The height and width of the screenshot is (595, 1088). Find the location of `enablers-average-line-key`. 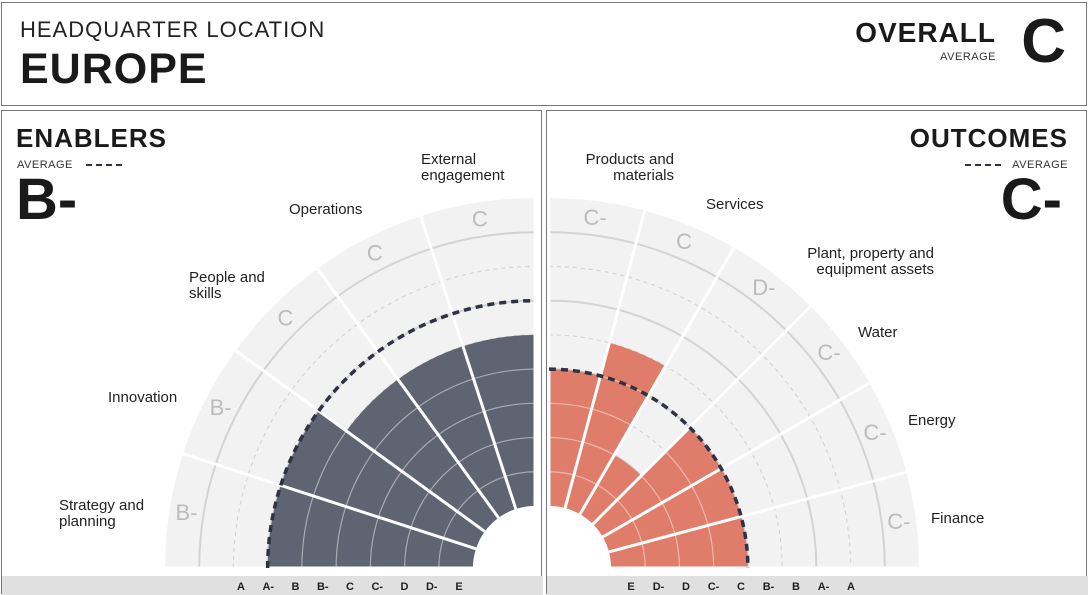

enablers-average-line-key is located at coordinates (104, 165).